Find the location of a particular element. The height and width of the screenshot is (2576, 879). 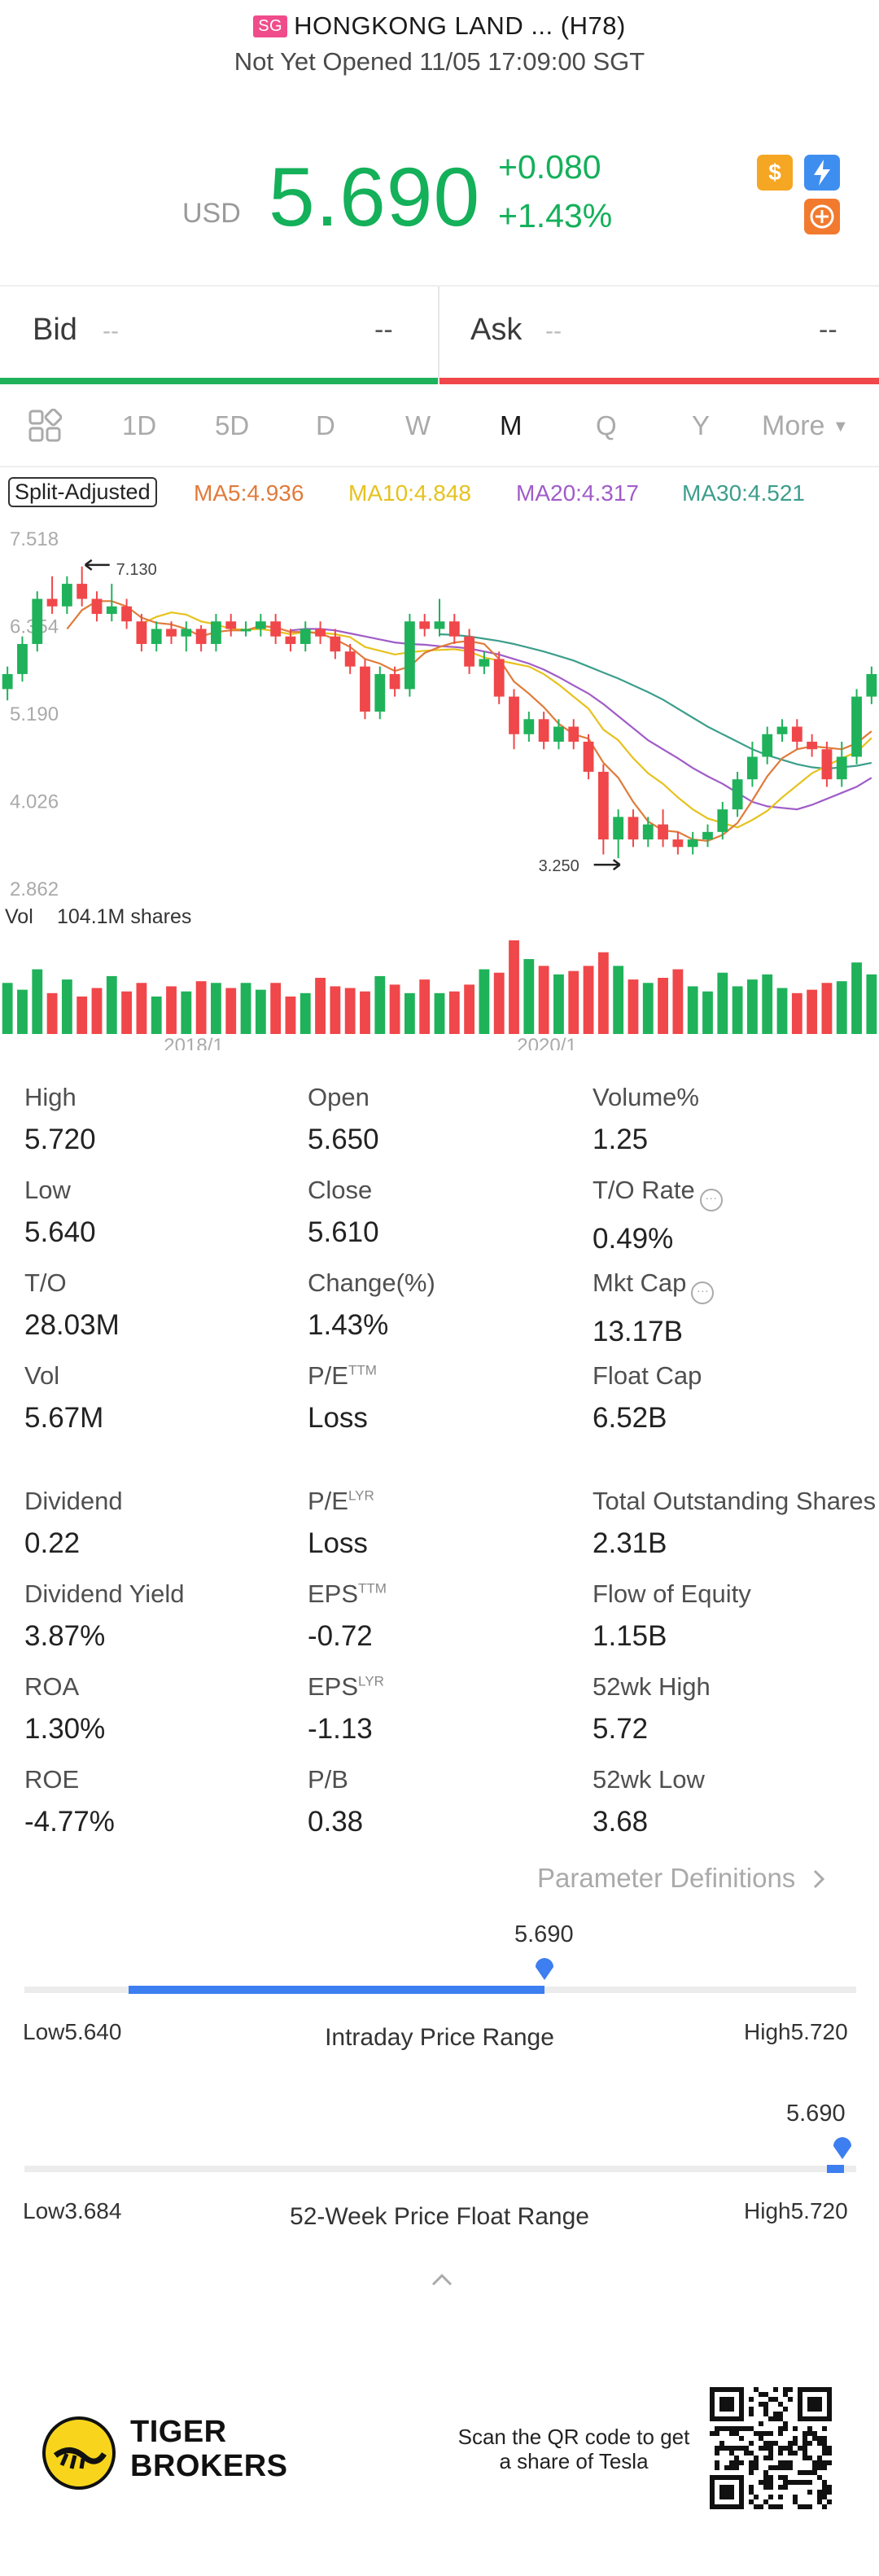

currency-label: USD is located at coordinates (211, 213).